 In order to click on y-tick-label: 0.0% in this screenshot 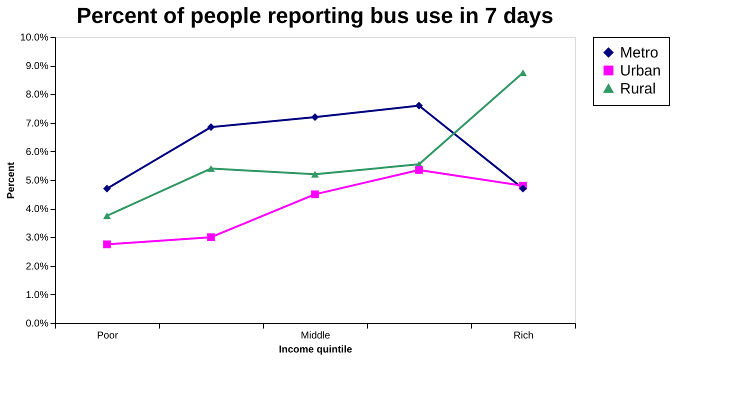, I will do `click(37, 324)`.